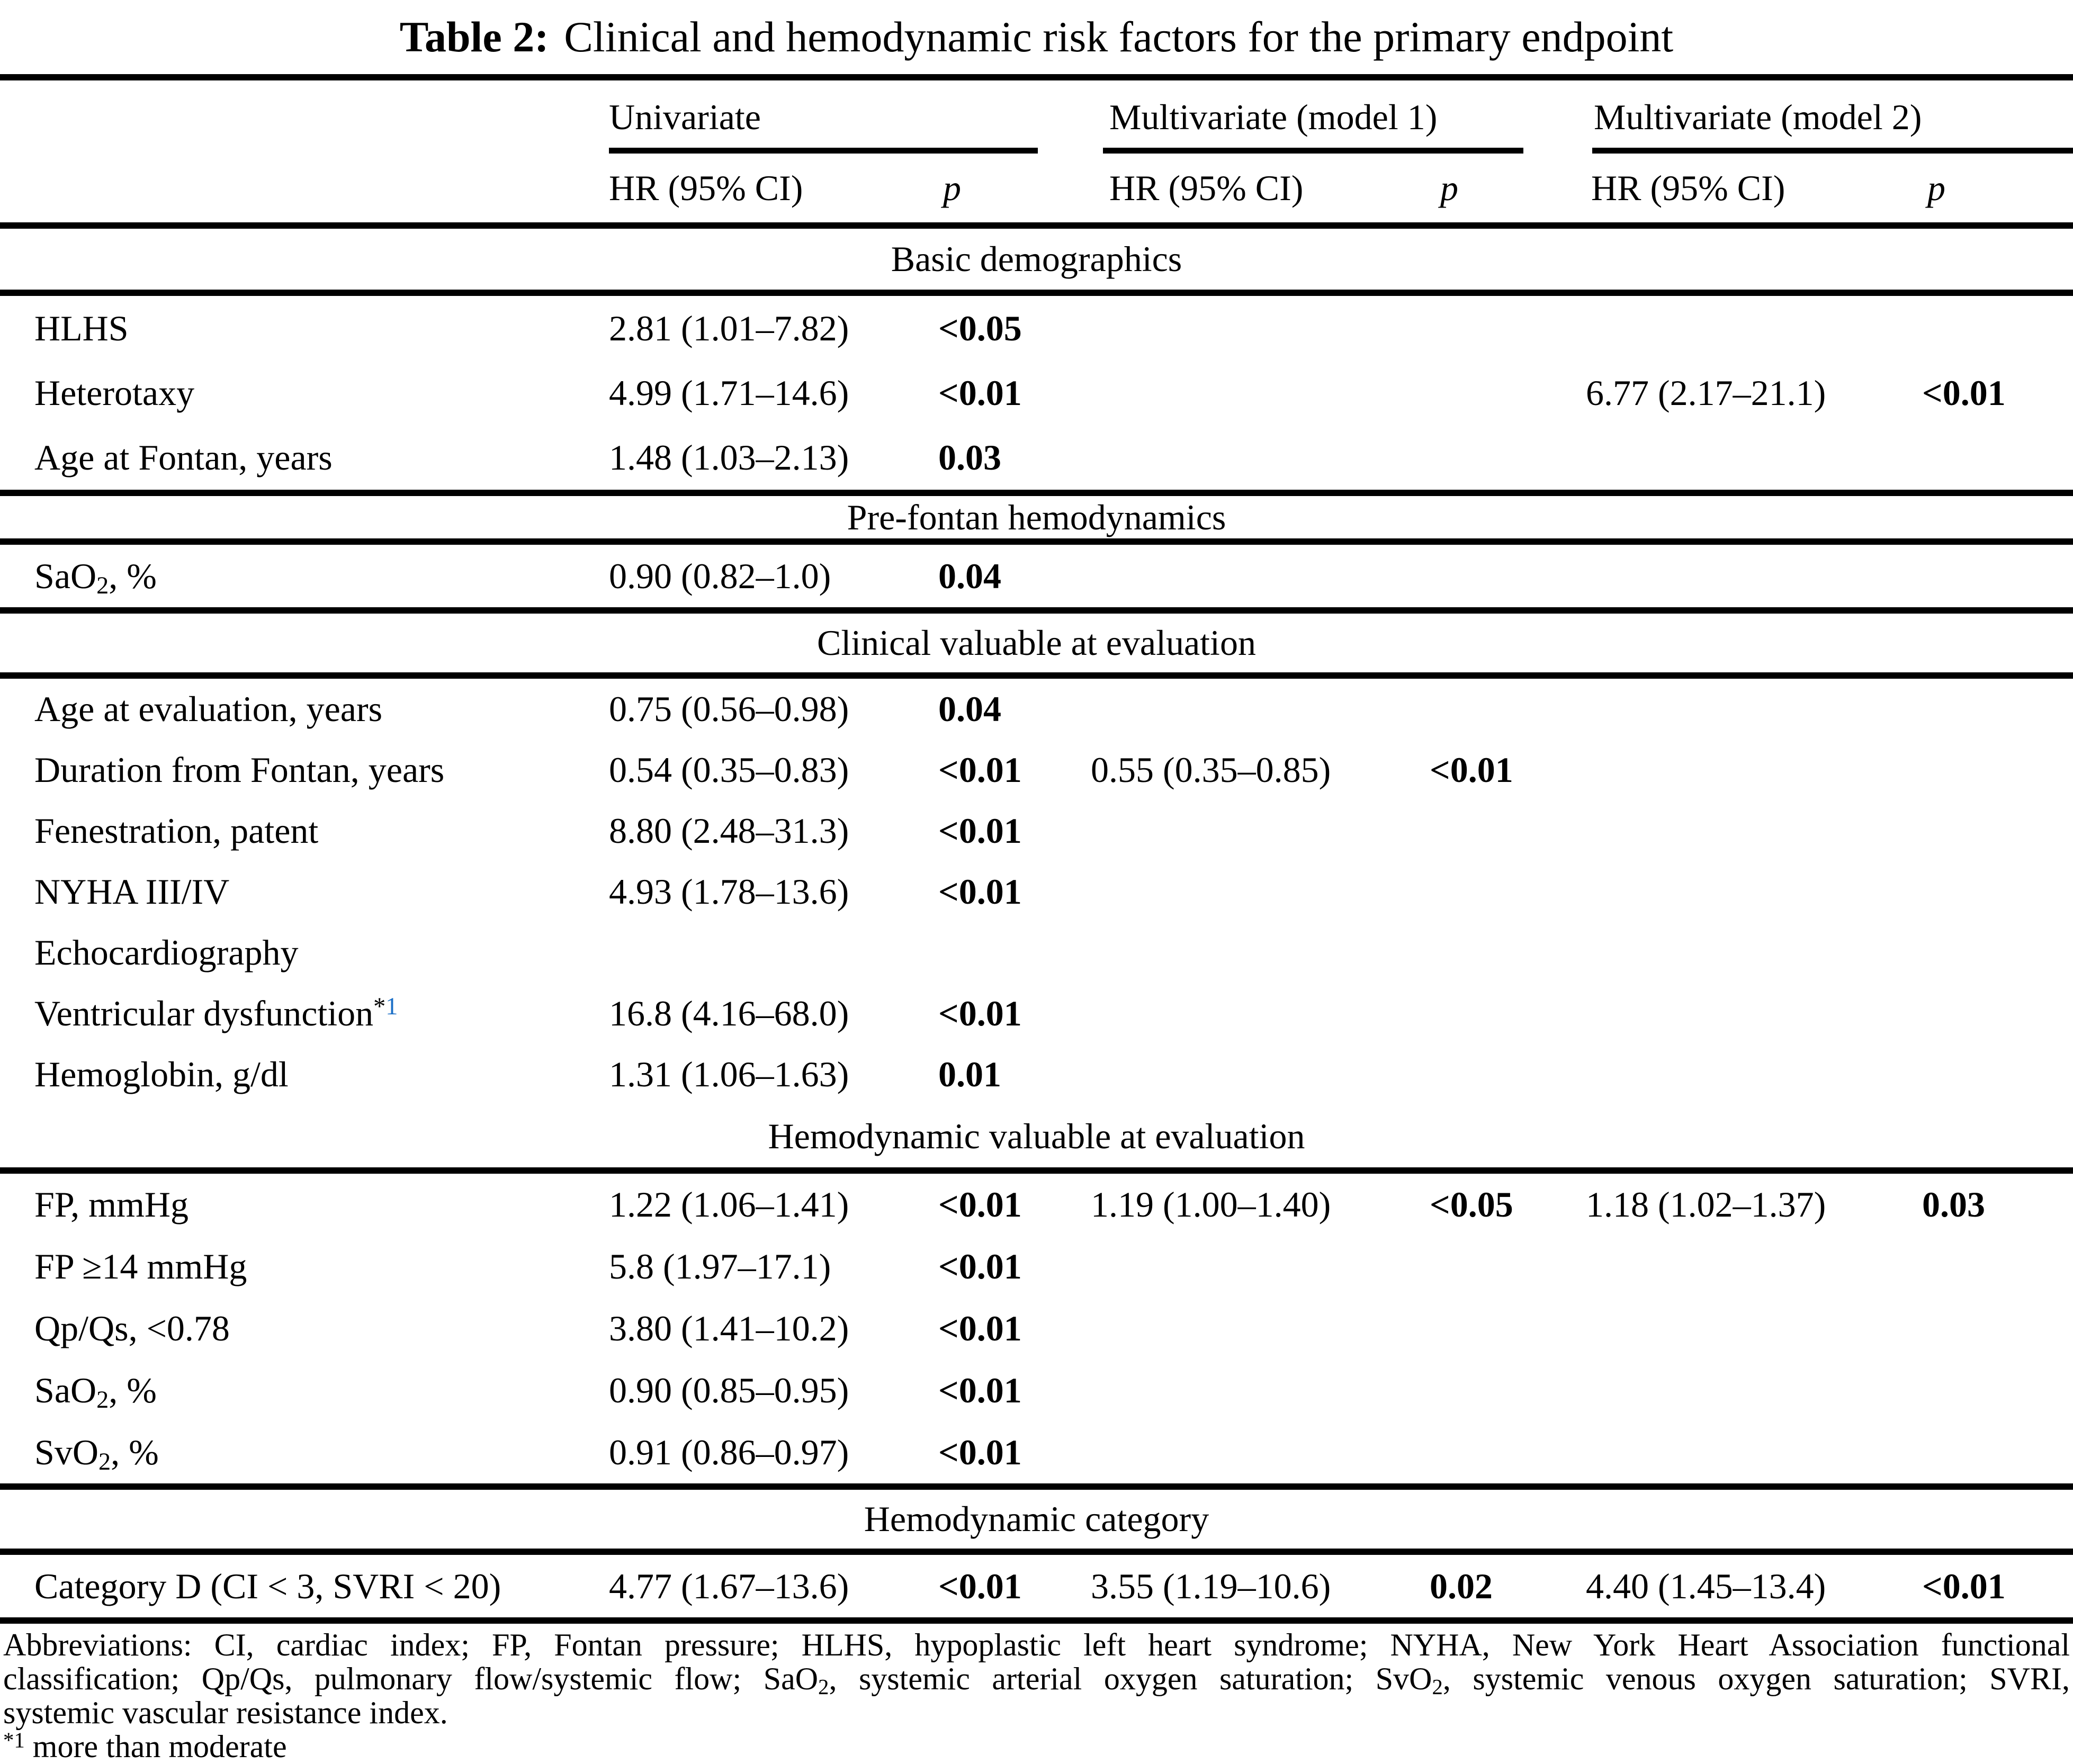 The width and height of the screenshot is (2073, 1764). Describe the element at coordinates (1823, 117) in the screenshot. I see `group-header-multivariate-2: Multivariate (model 2)` at that location.